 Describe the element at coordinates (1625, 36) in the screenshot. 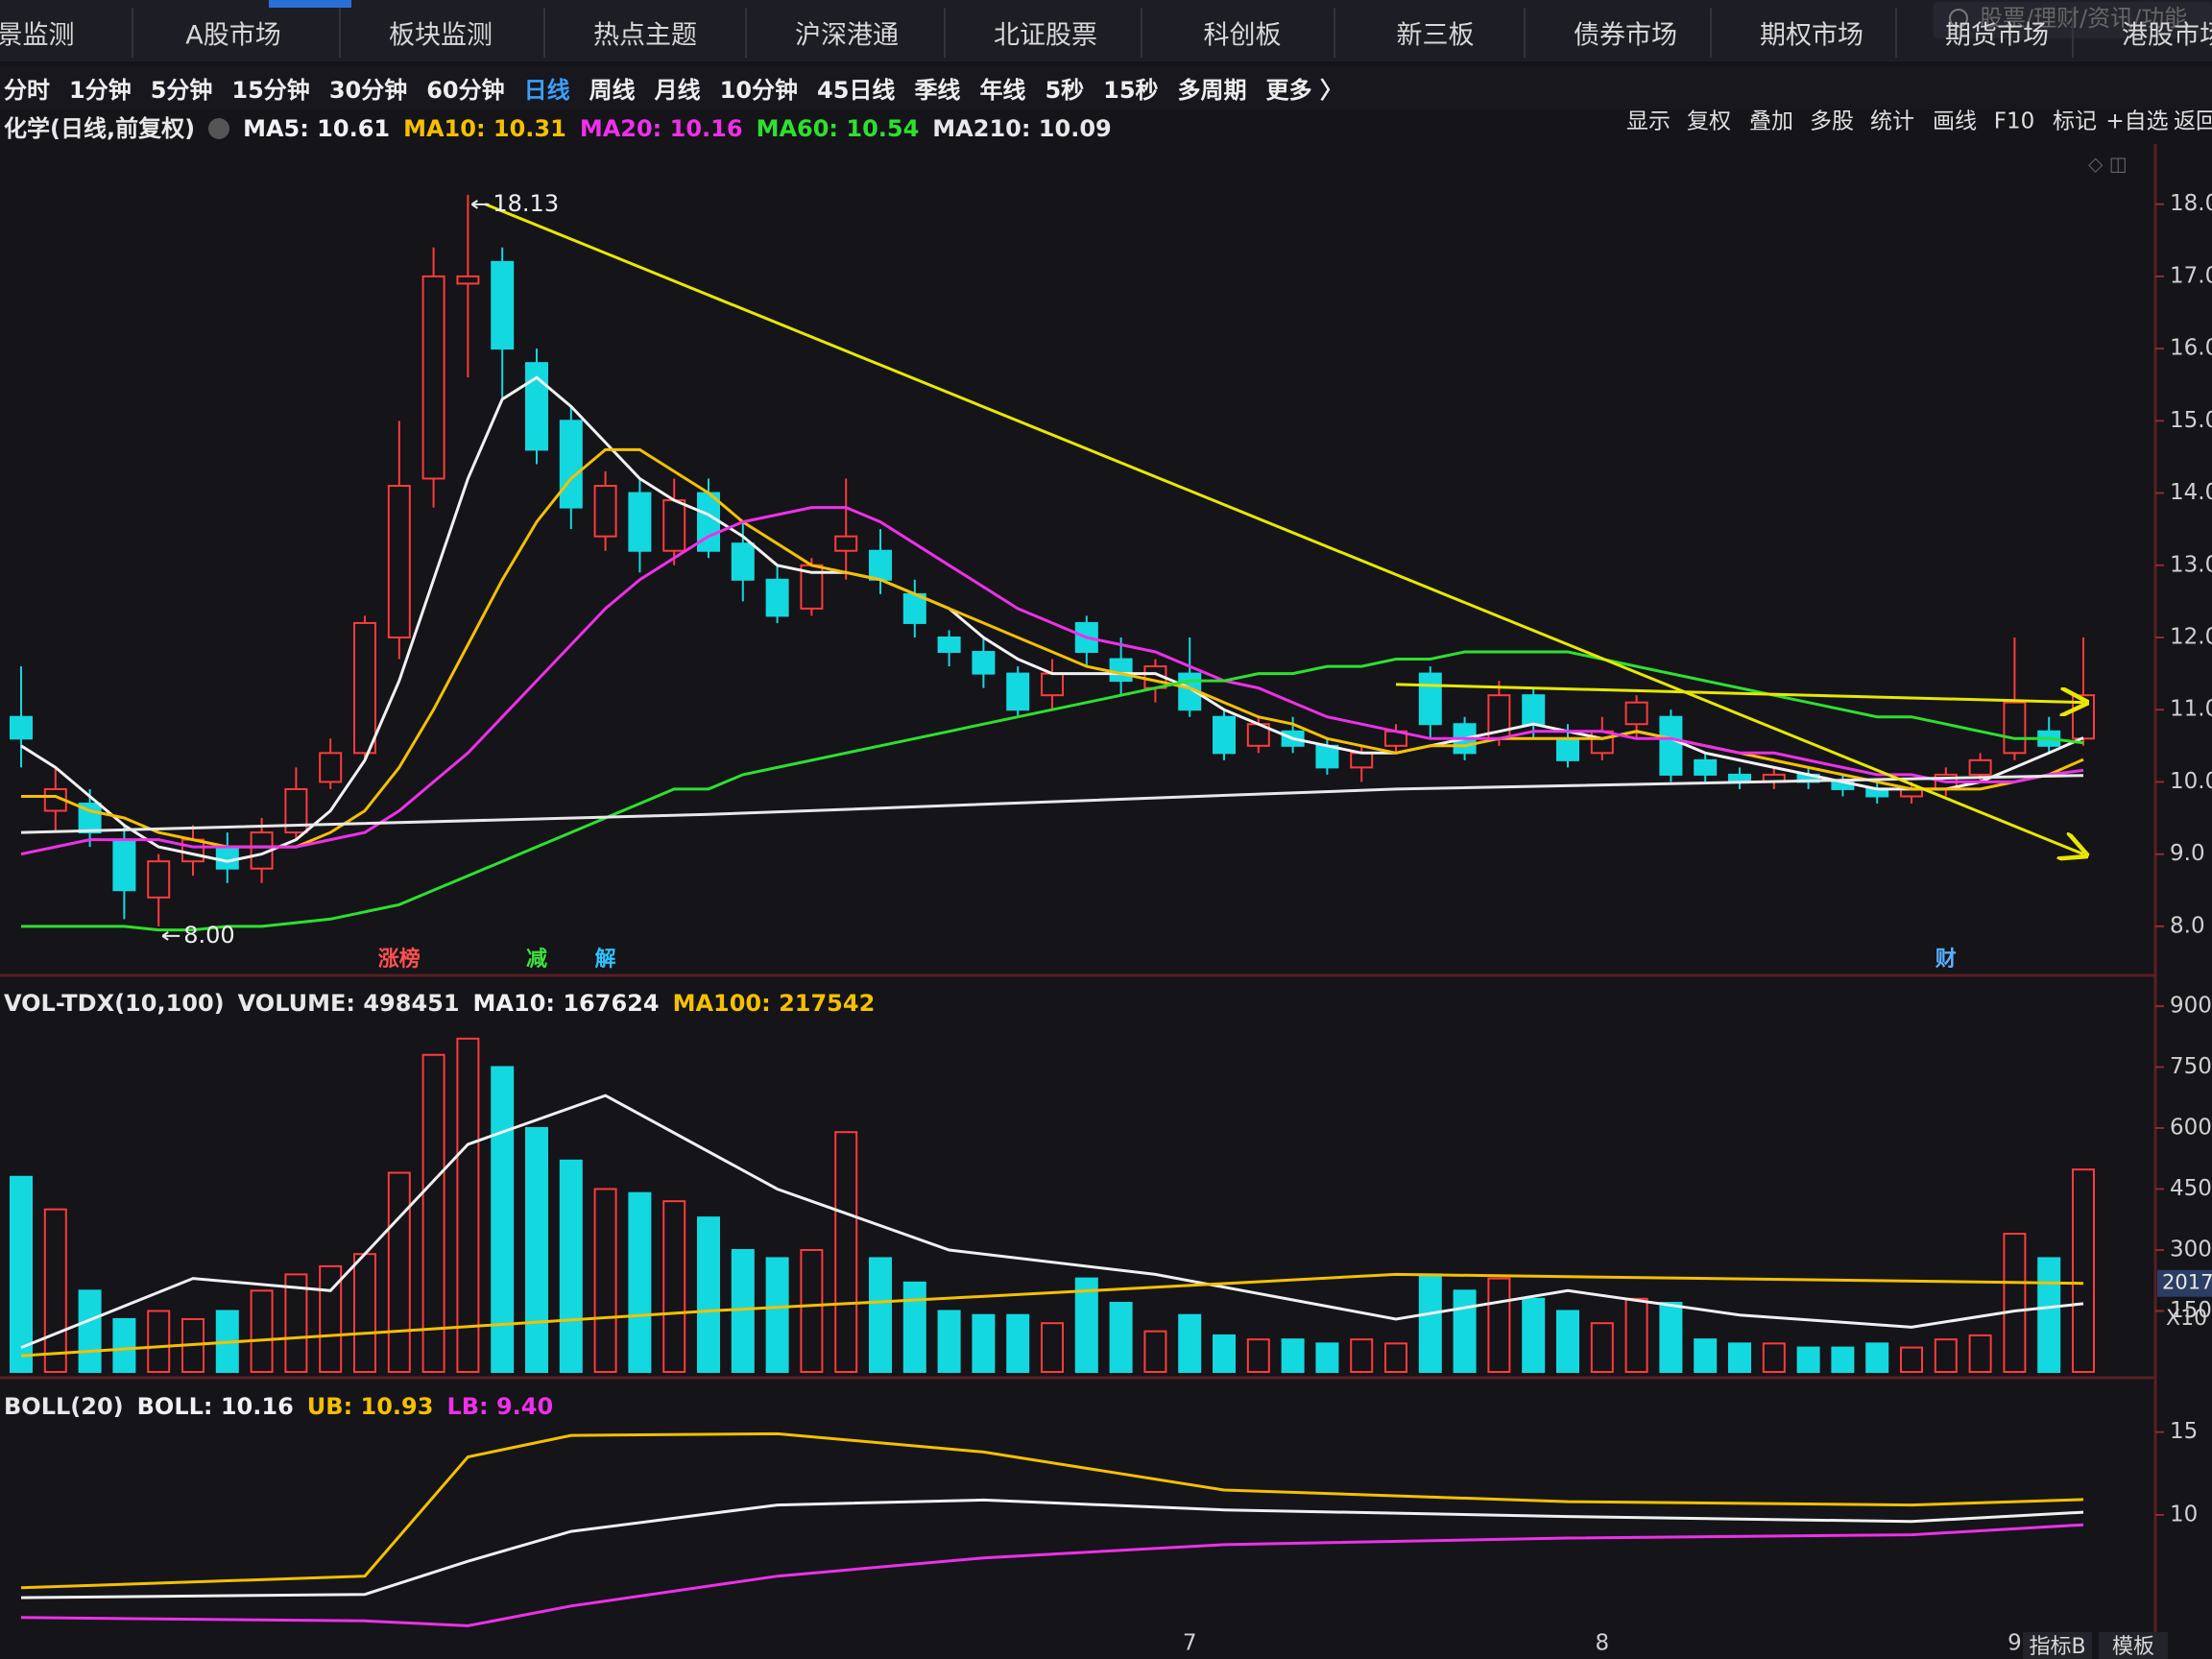

I see `tab: 债券市场` at that location.